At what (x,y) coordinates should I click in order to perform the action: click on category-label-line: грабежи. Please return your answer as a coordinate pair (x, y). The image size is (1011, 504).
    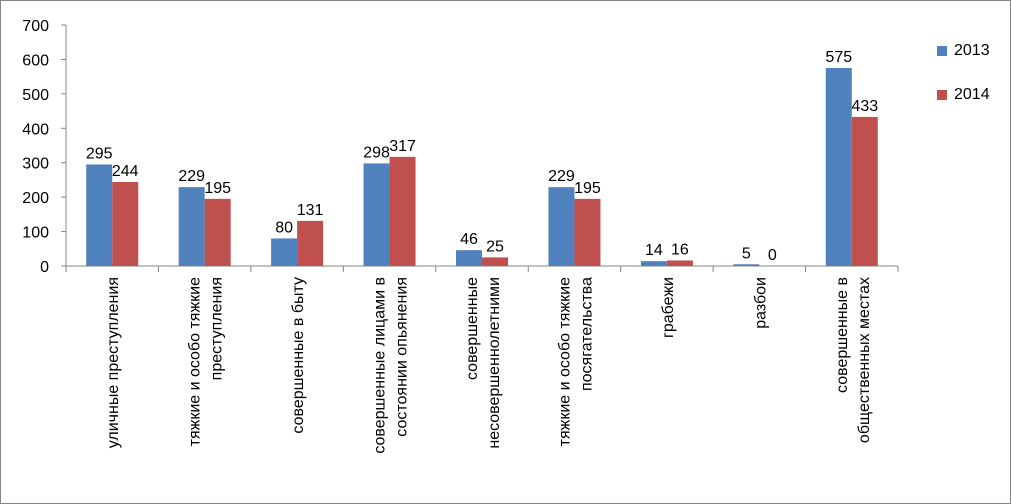
    Looking at the image, I should click on (668, 307).